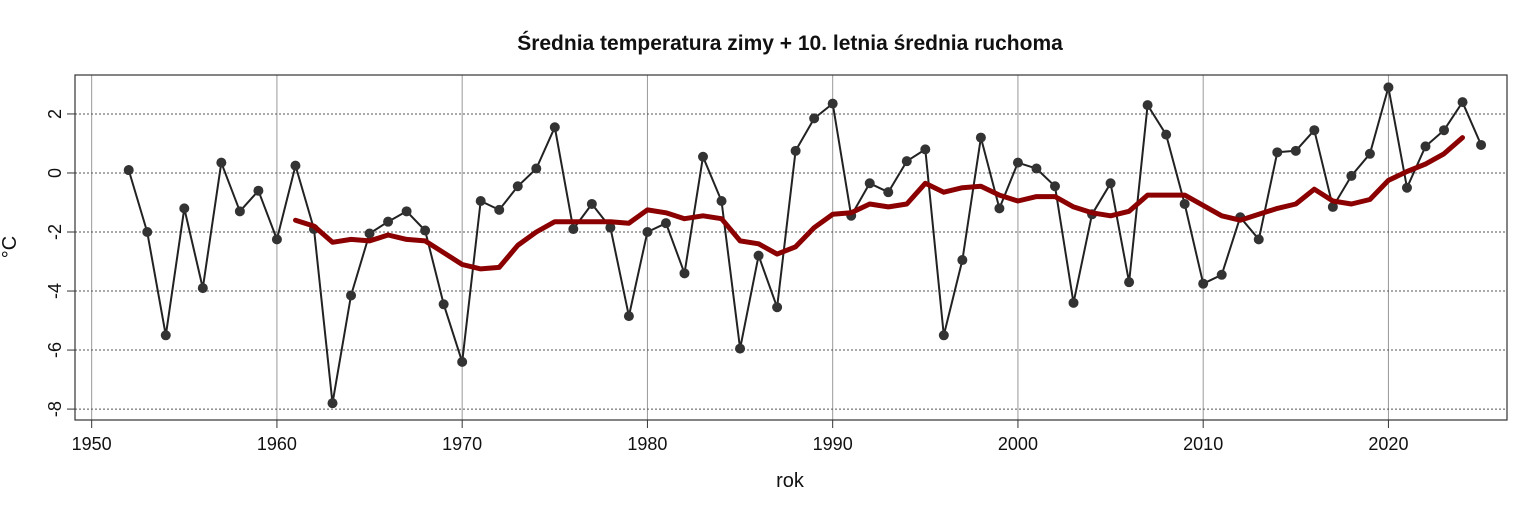  What do you see at coordinates (1203, 444) in the screenshot?
I see `x-tick-label: 2010` at bounding box center [1203, 444].